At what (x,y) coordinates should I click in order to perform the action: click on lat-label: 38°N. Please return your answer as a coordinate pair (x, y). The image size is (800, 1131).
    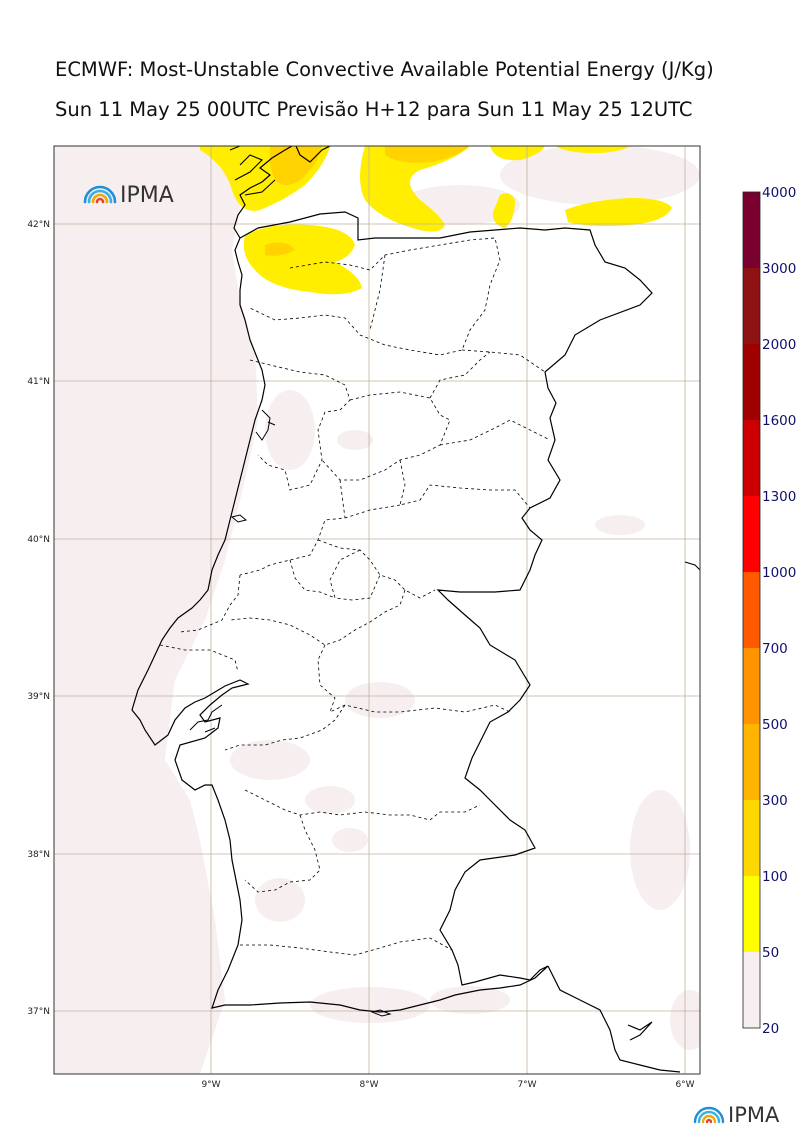
    Looking at the image, I should click on (38, 855).